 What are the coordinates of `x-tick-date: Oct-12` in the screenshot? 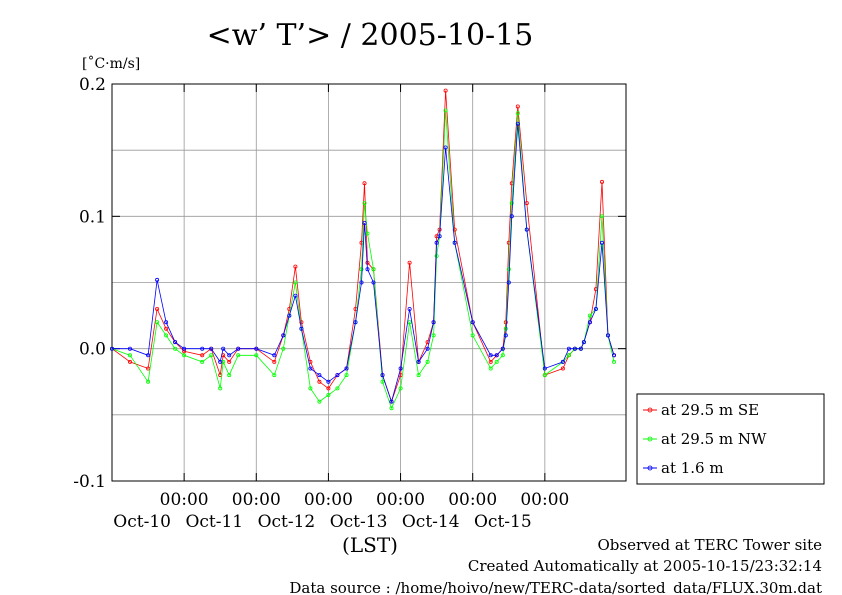 It's located at (287, 522).